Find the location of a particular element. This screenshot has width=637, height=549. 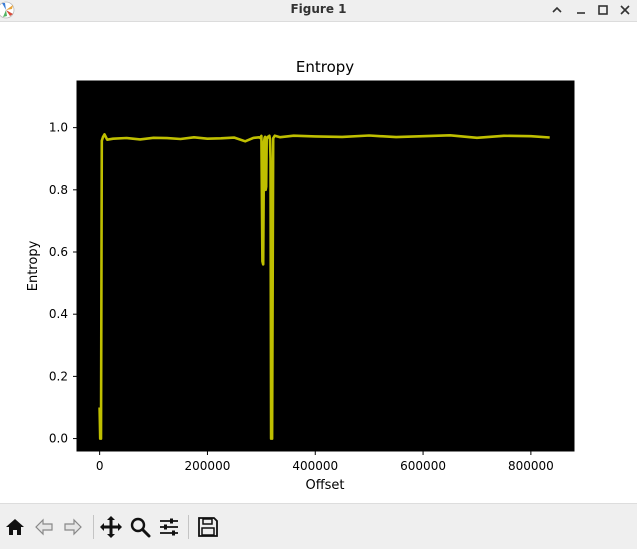

y-tick-label: 0.8 is located at coordinates (58, 190).